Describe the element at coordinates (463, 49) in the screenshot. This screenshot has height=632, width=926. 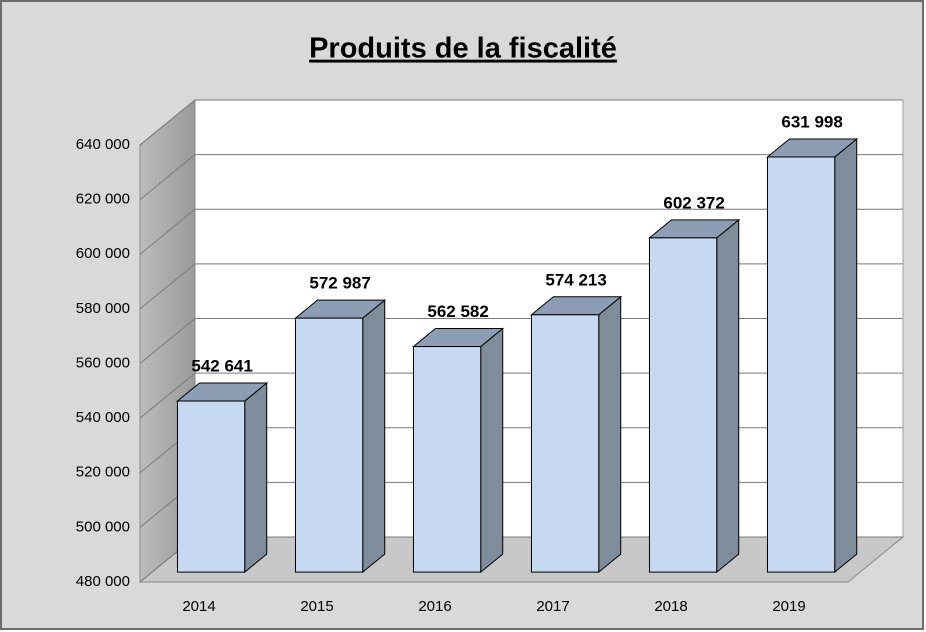
I see `chart-title: Produits de la fiscalité` at that location.